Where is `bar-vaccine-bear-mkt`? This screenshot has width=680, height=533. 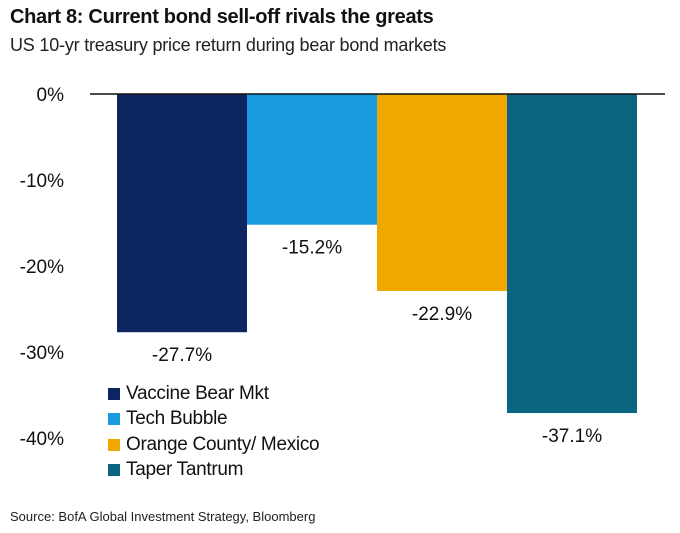 bar-vaccine-bear-mkt is located at coordinates (182, 213).